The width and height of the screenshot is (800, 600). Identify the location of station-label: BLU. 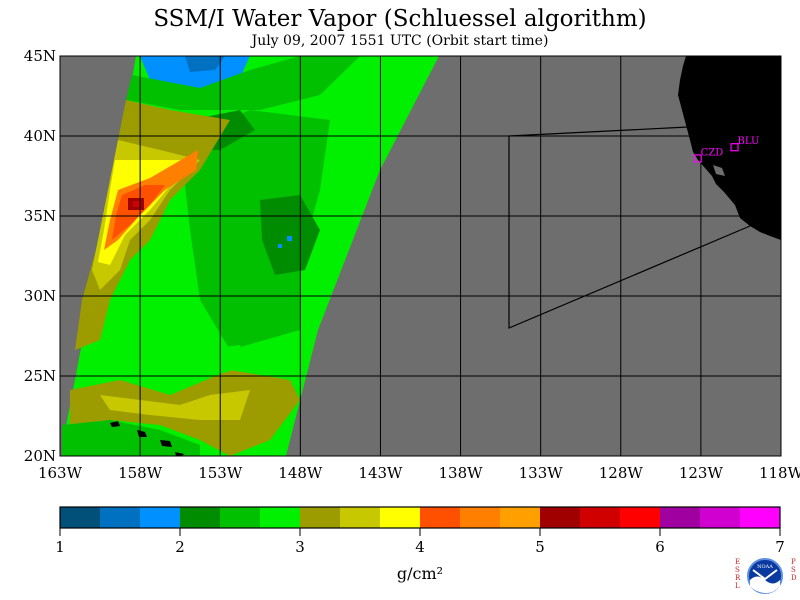
(749, 141).